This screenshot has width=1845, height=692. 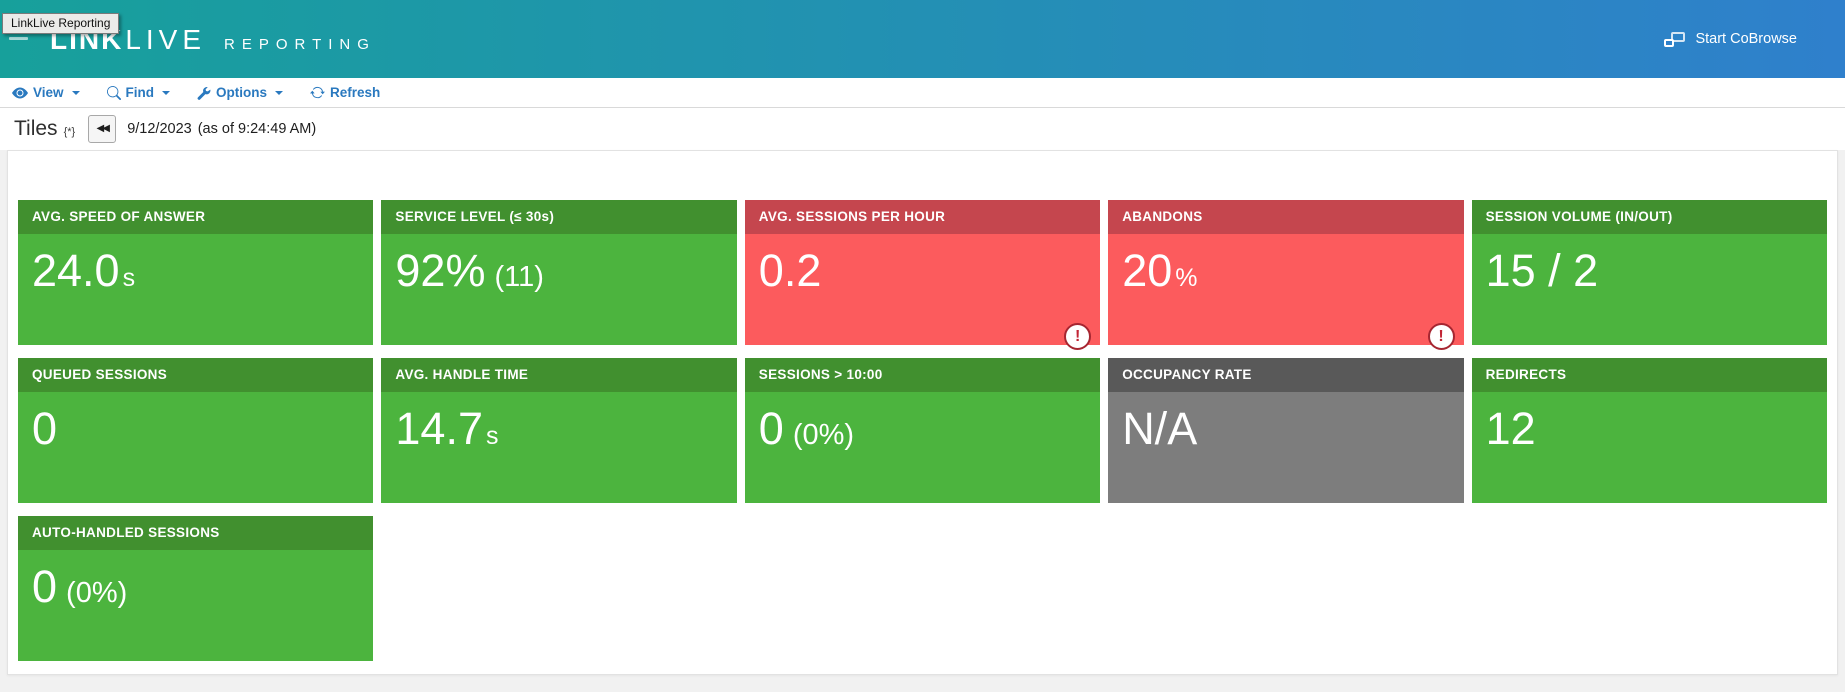 What do you see at coordinates (790, 270) in the screenshot?
I see `tile-value-main: 0.2` at bounding box center [790, 270].